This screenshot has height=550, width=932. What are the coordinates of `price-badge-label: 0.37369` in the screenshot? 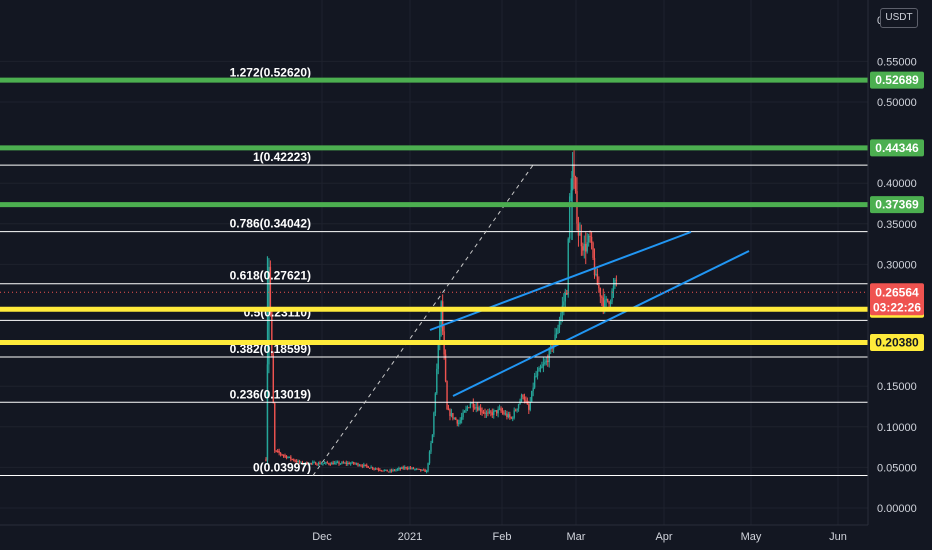 It's located at (897, 205).